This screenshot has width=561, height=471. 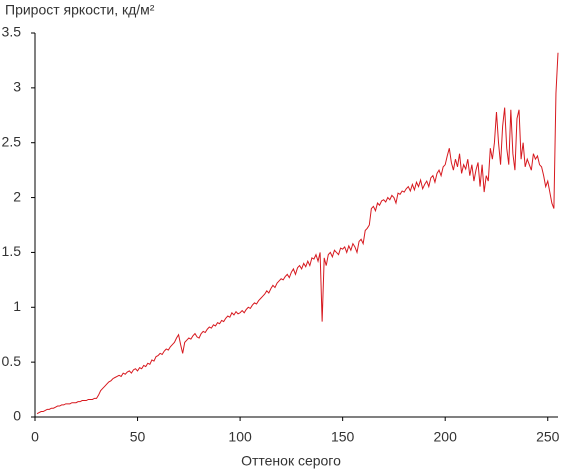 What do you see at coordinates (343, 437) in the screenshot?
I see `x-tick-label: 150` at bounding box center [343, 437].